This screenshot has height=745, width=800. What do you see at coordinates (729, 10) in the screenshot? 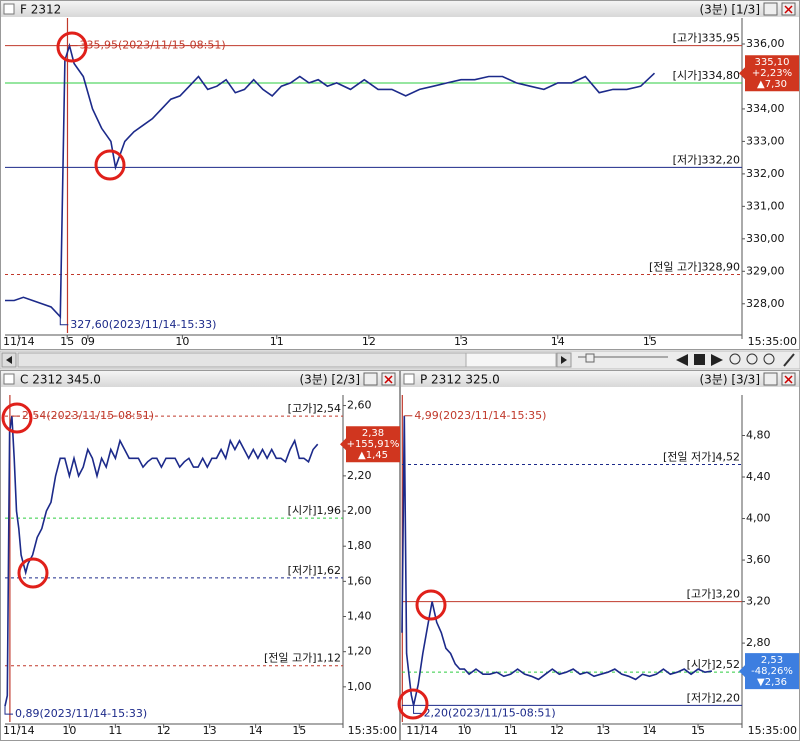
I see `panel-subtitle: (3분) [1/3]` at bounding box center [729, 10].